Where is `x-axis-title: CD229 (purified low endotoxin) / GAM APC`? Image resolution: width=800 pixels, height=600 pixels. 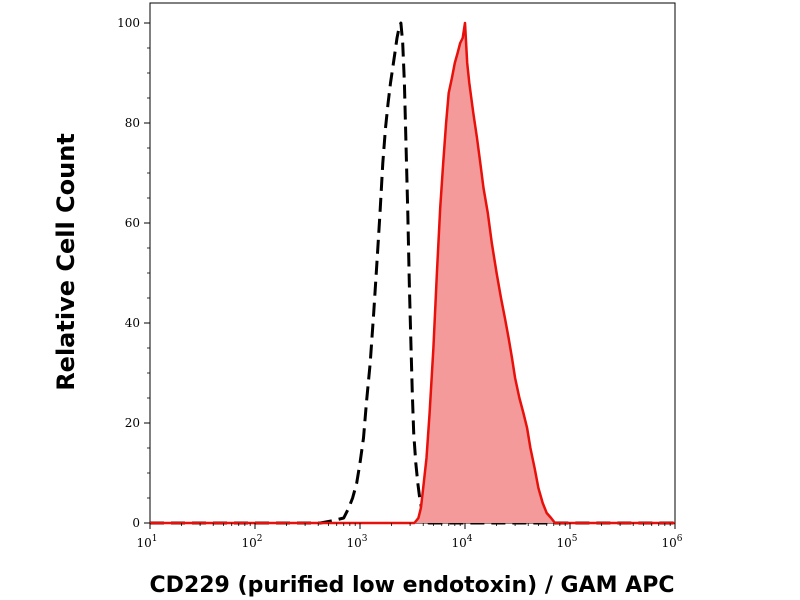 x-axis-title: CD229 (purified low endotoxin) / GAM APC is located at coordinates (412, 585).